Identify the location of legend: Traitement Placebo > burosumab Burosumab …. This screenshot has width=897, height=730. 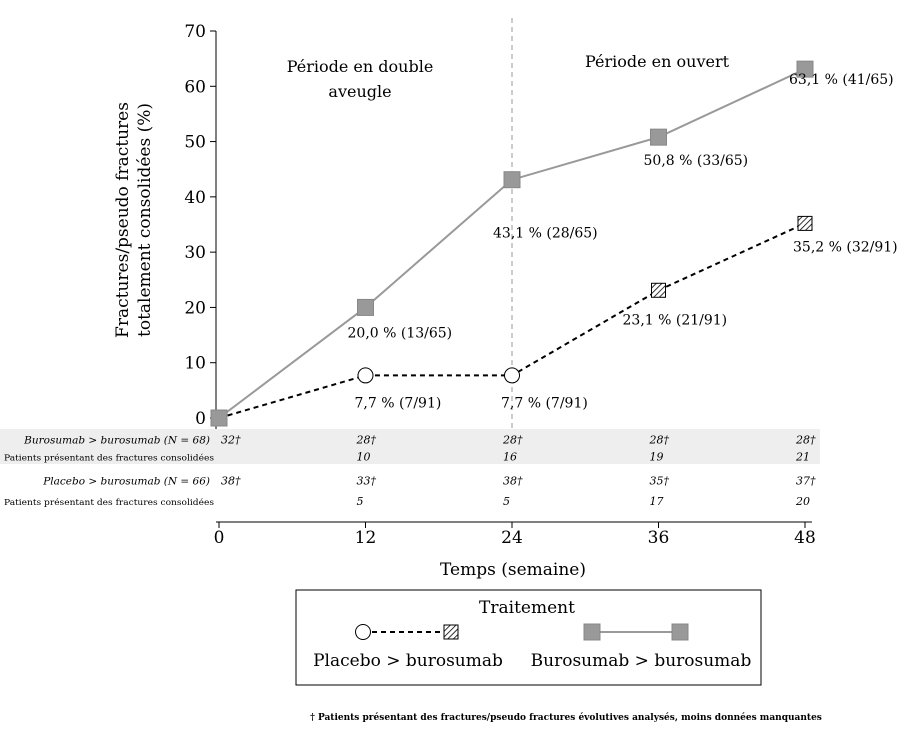
(528, 637).